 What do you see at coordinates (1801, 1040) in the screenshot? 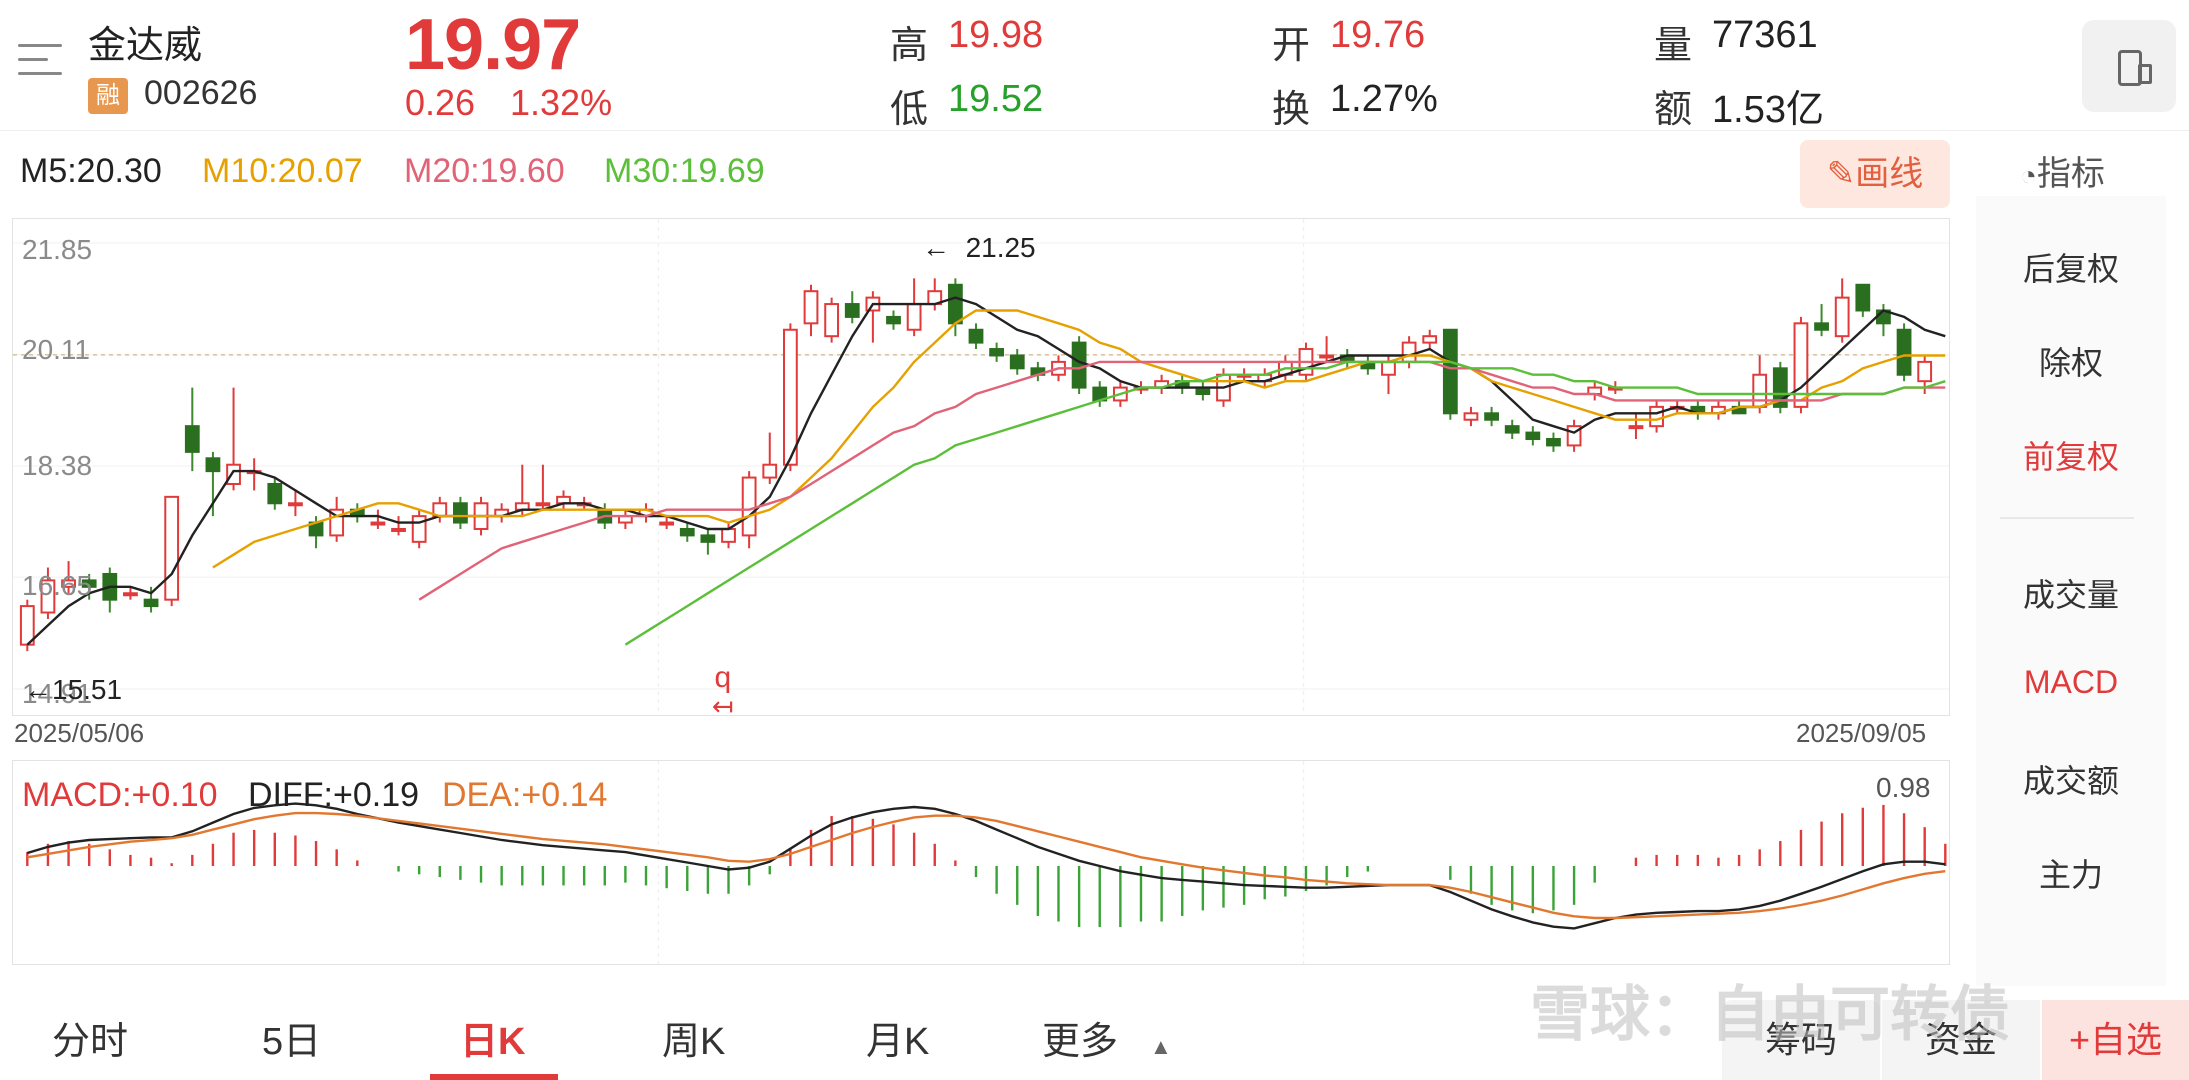
I see `chips-button: 筹码` at bounding box center [1801, 1040].